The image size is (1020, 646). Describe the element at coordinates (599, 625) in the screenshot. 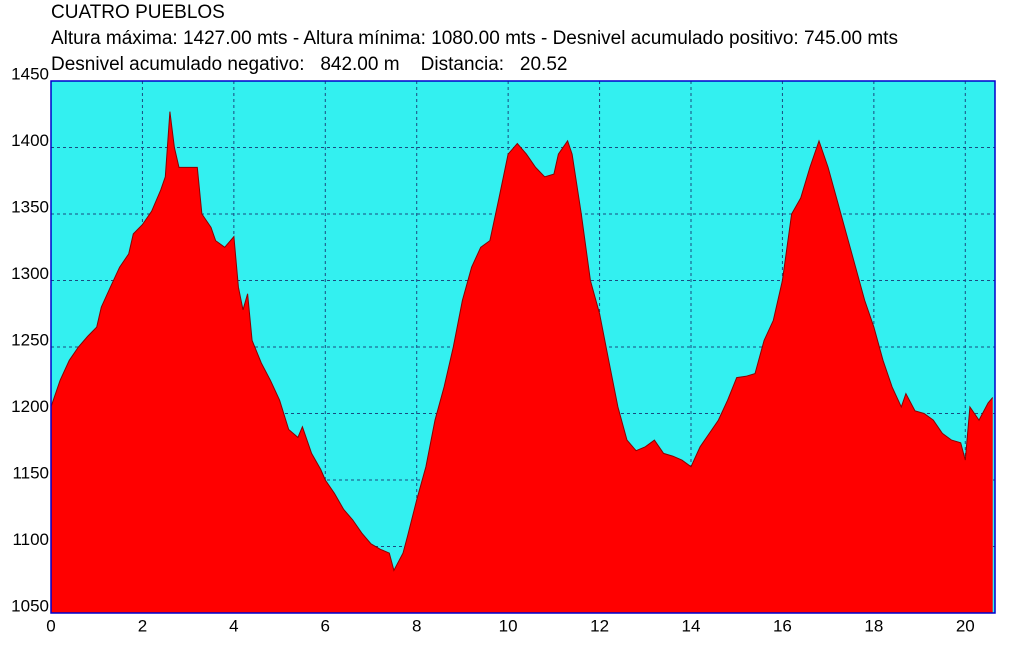

I see `x-tick-label: 12` at that location.